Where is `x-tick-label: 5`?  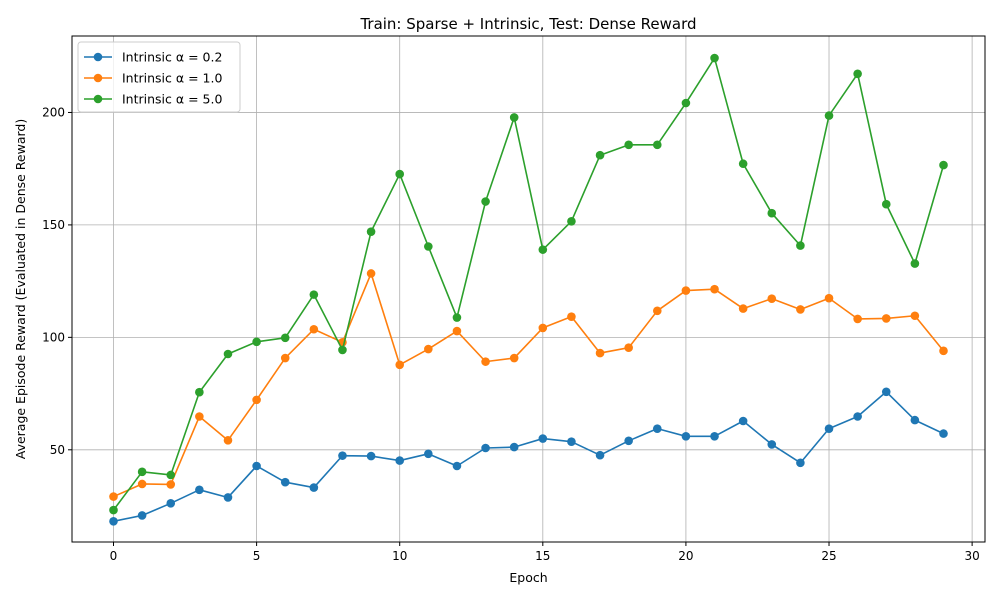 x-tick-label: 5 is located at coordinates (257, 556).